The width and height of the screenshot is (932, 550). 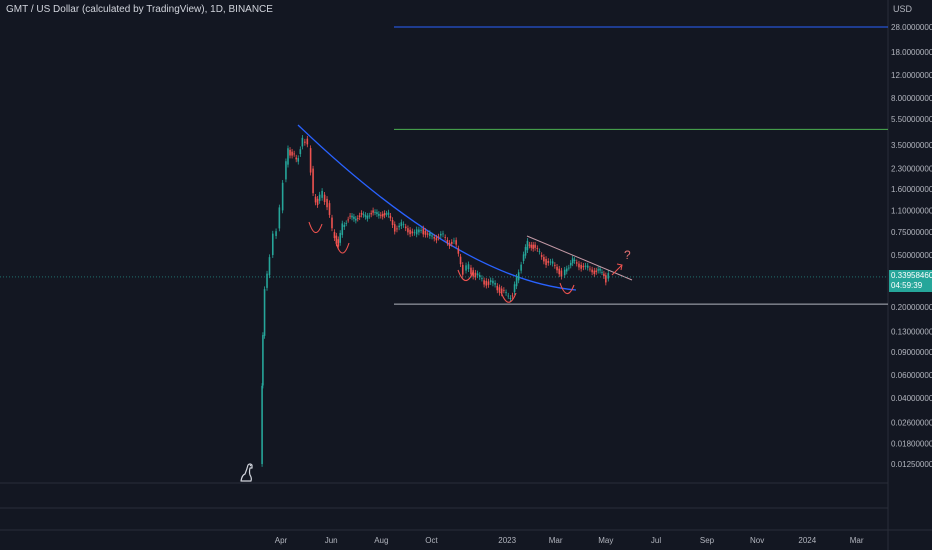 What do you see at coordinates (911, 52) in the screenshot?
I see `price-tick-1: 18.00000000` at bounding box center [911, 52].